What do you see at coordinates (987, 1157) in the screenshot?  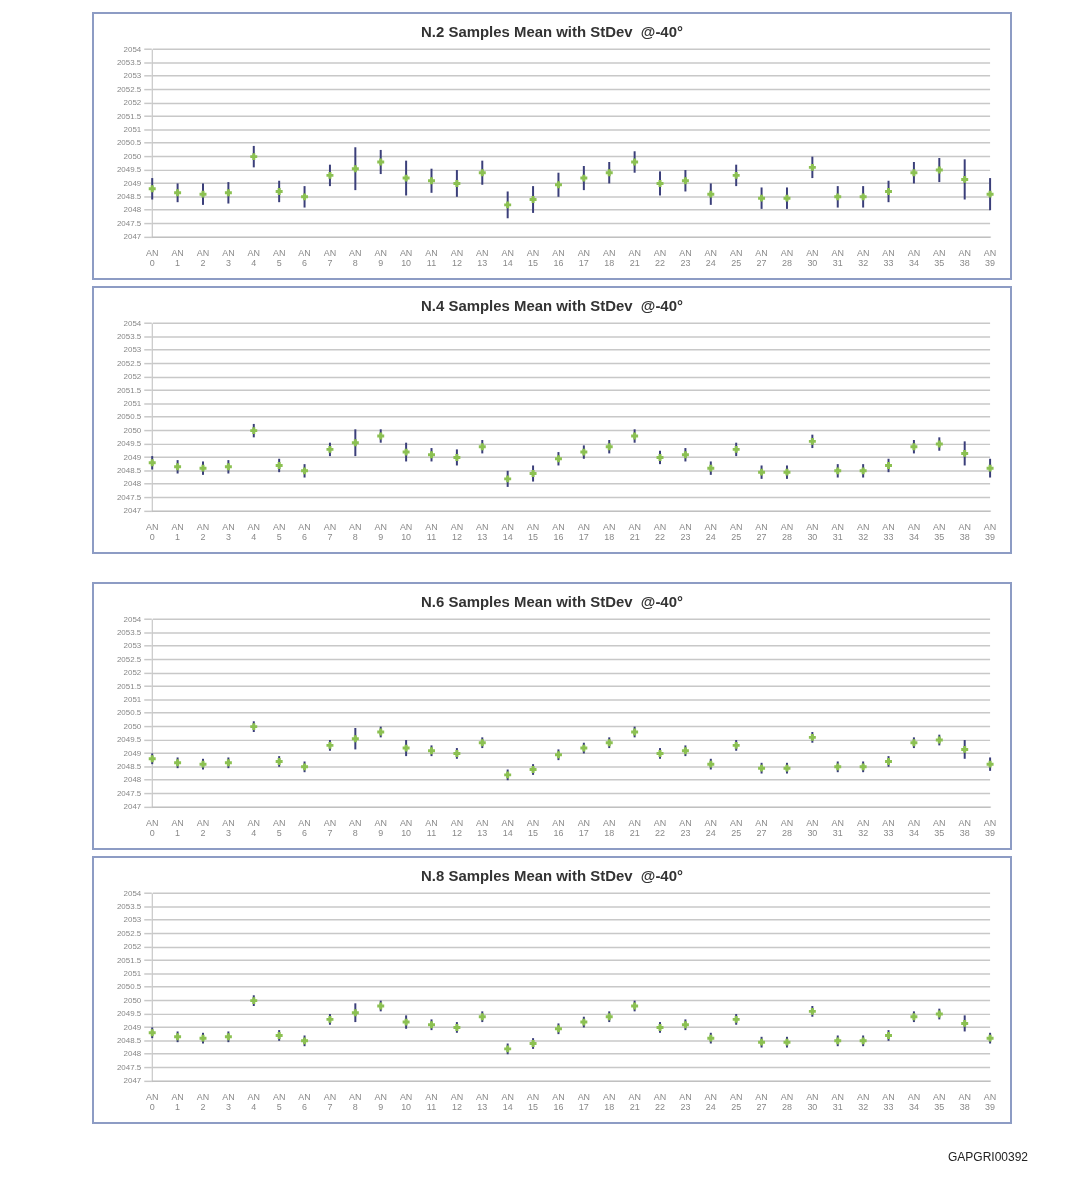 I see `text: GAPGRI00392` at bounding box center [987, 1157].